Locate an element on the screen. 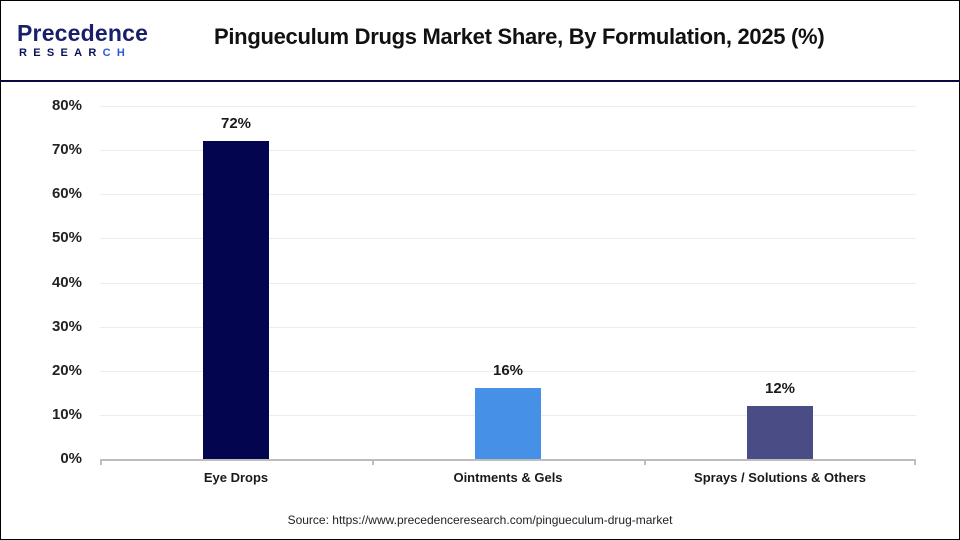  logo-top-text: Precedence is located at coordinates (83, 33).